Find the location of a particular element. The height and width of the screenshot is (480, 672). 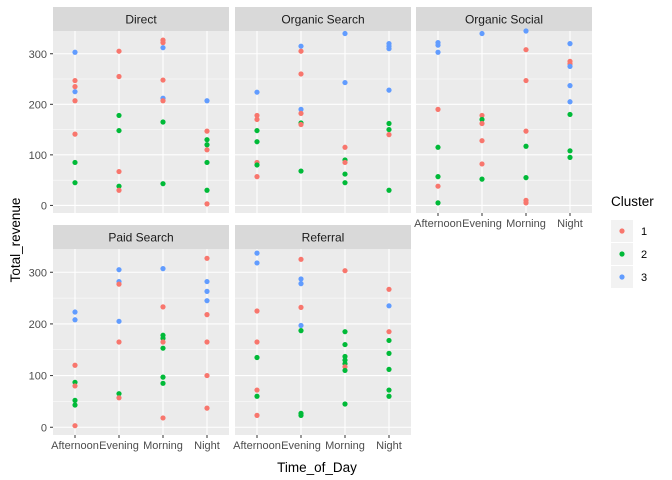

legend-label-1: 1 is located at coordinates (644, 232).